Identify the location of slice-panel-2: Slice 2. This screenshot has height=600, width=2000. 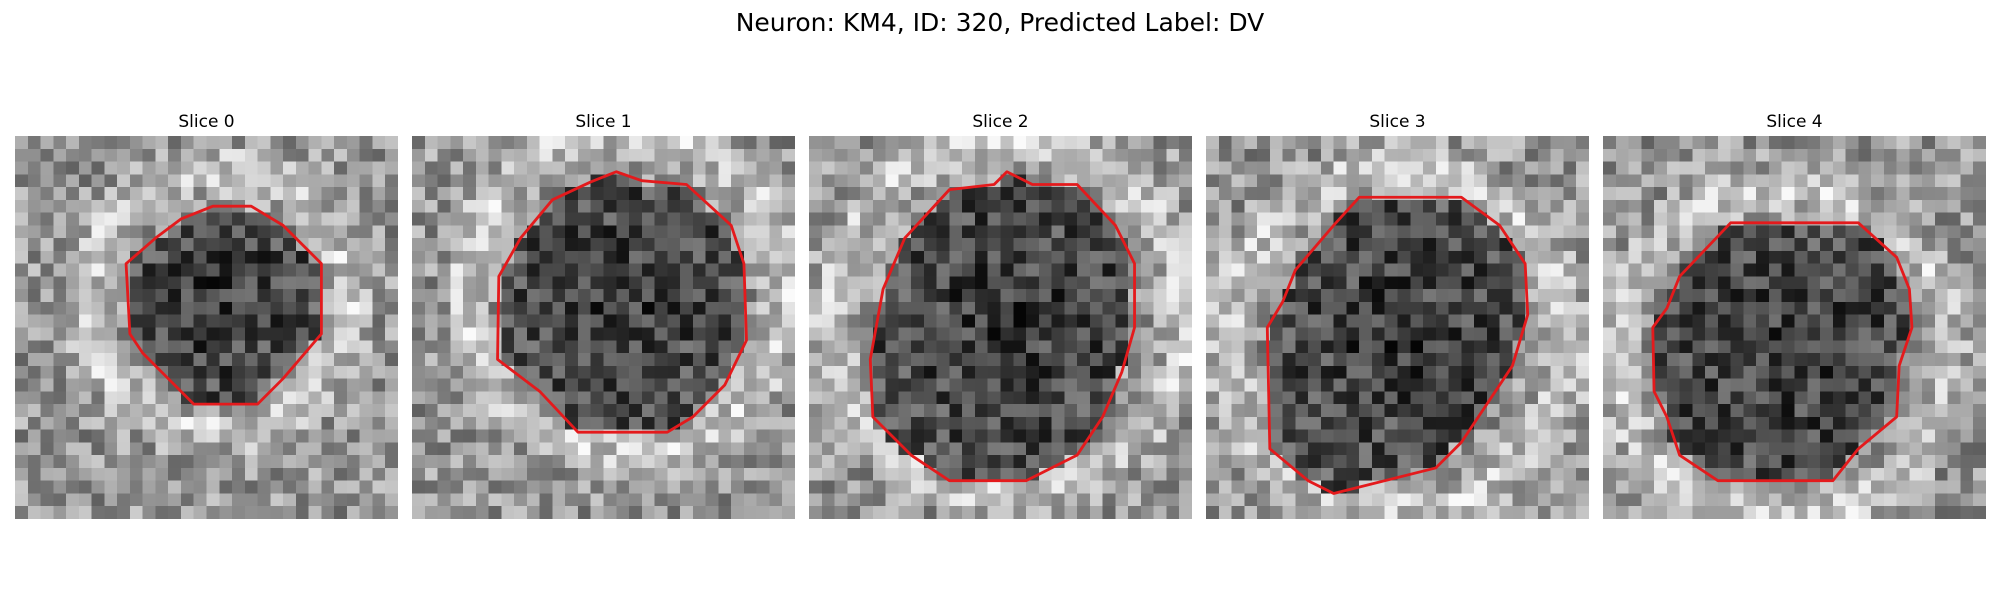
(1000, 313).